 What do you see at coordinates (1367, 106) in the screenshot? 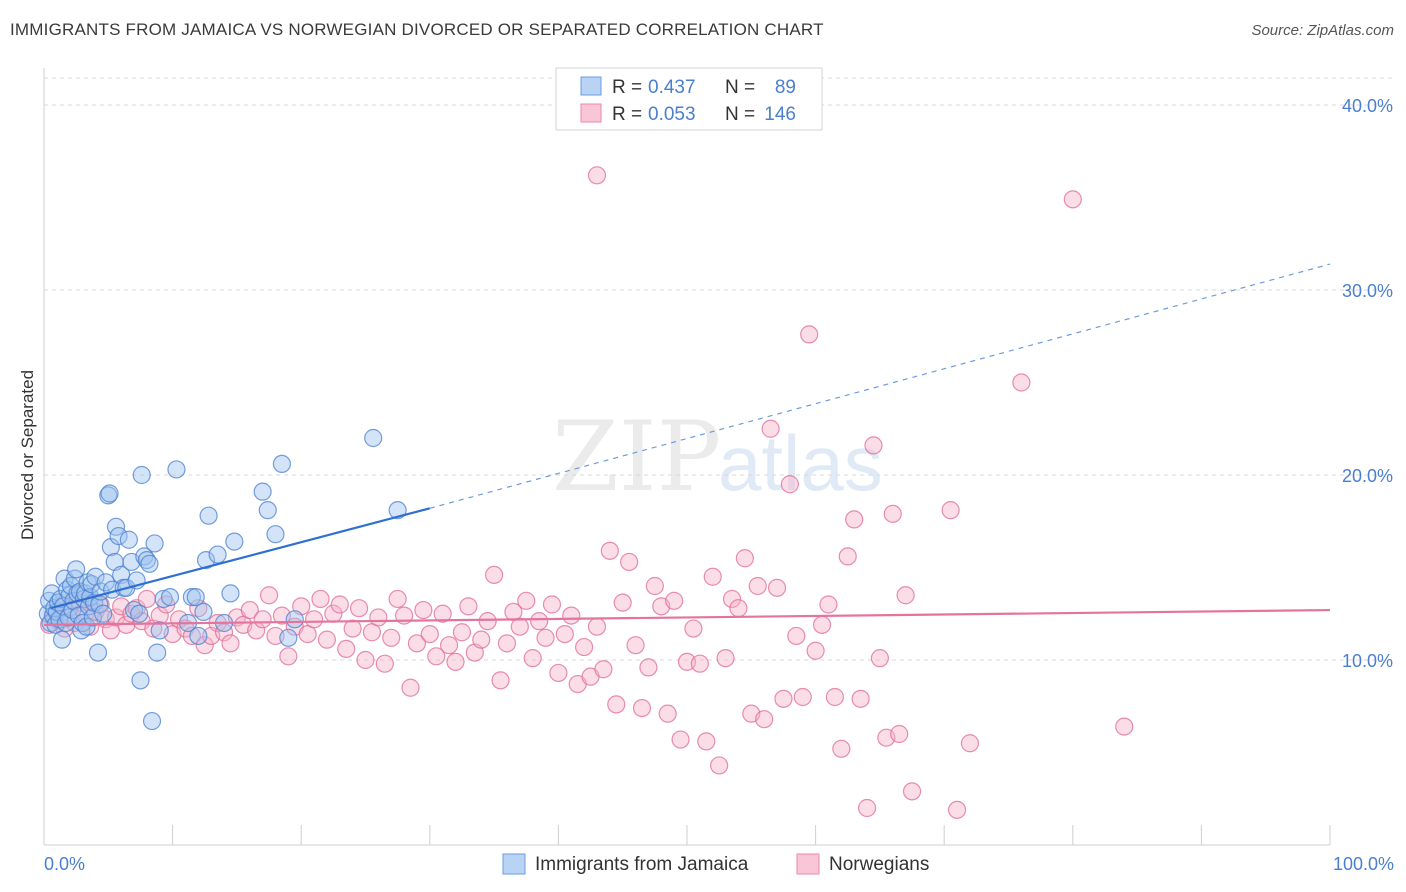
I see `y-tick-label: 40.0%` at bounding box center [1367, 106].